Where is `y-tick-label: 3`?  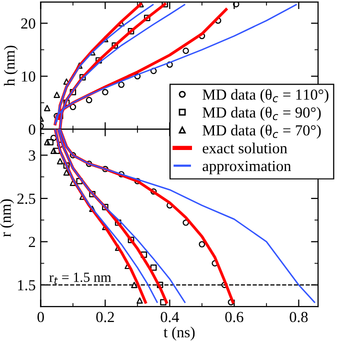 y-tick-label: 3 is located at coordinates (32, 155).